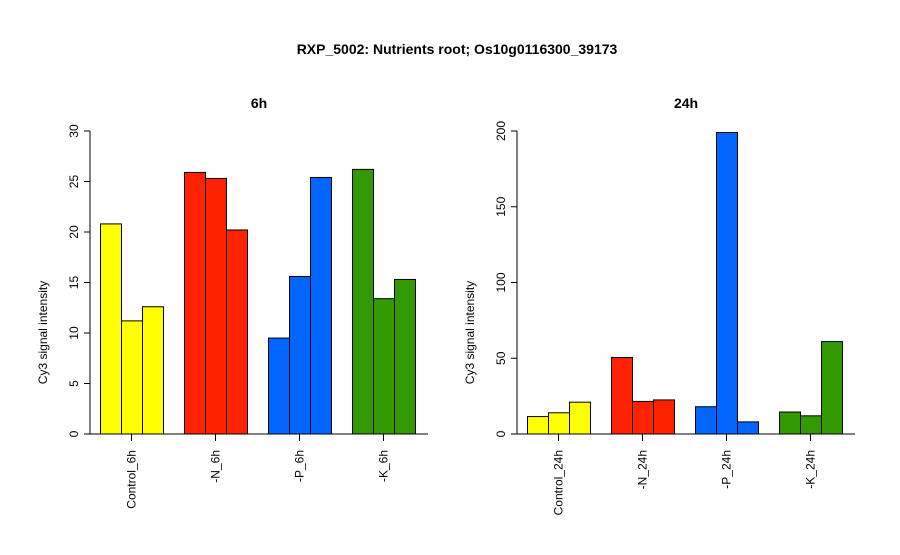  I want to click on y-tick-label: 10, so click(74, 333).